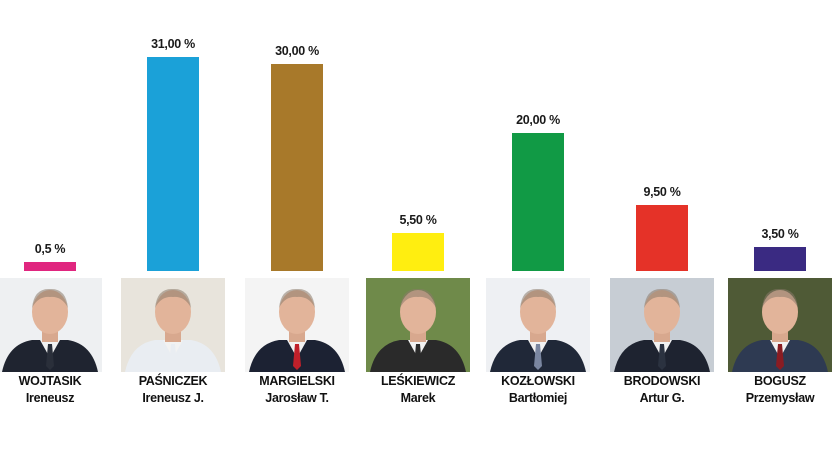  I want to click on candidate-surname-5: BRODOWSKI, so click(662, 381).